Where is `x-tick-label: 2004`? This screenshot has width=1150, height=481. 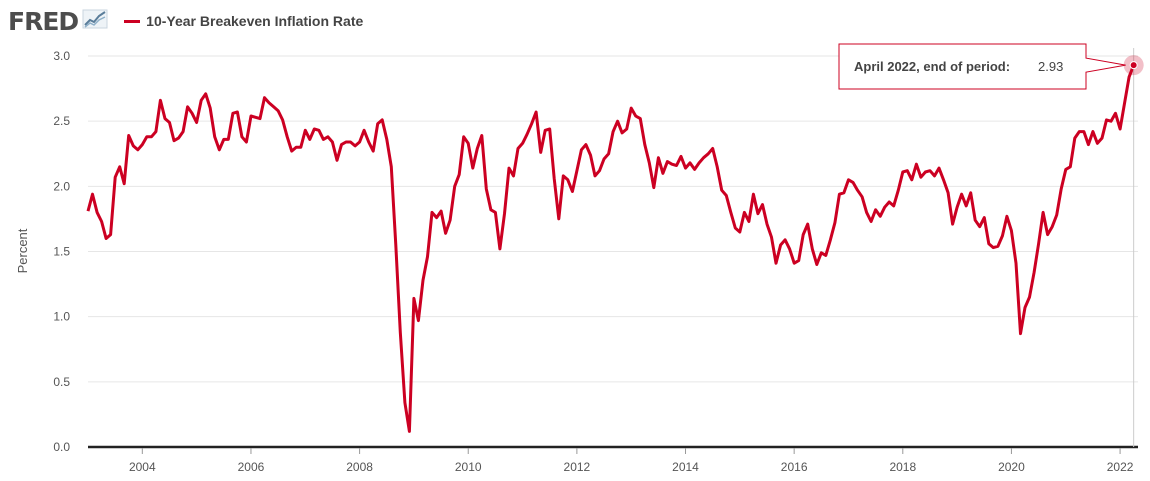
x-tick-label: 2004 is located at coordinates (142, 467).